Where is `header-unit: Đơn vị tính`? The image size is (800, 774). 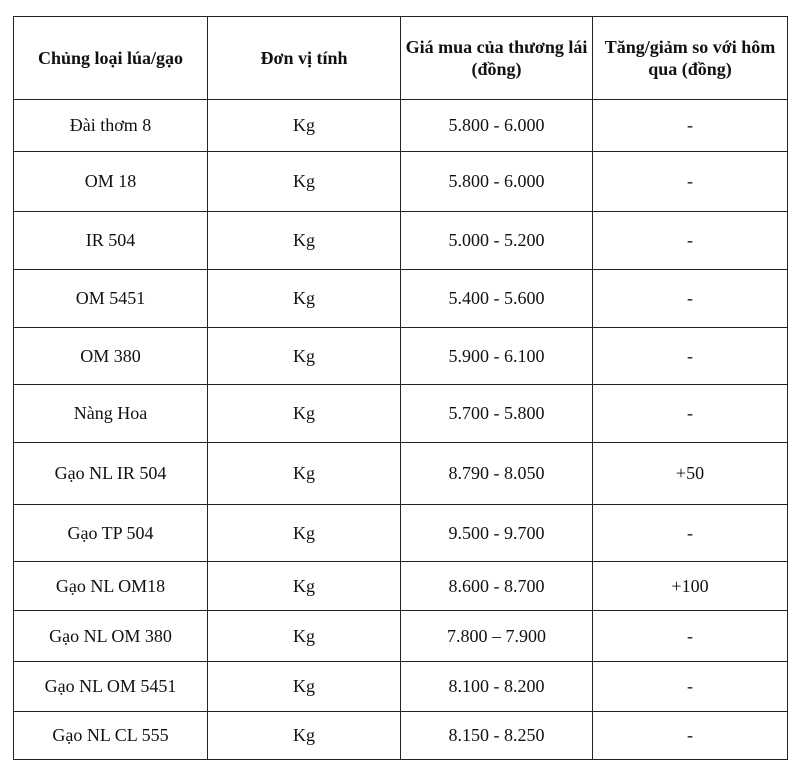 header-unit: Đơn vị tính is located at coordinates (304, 58).